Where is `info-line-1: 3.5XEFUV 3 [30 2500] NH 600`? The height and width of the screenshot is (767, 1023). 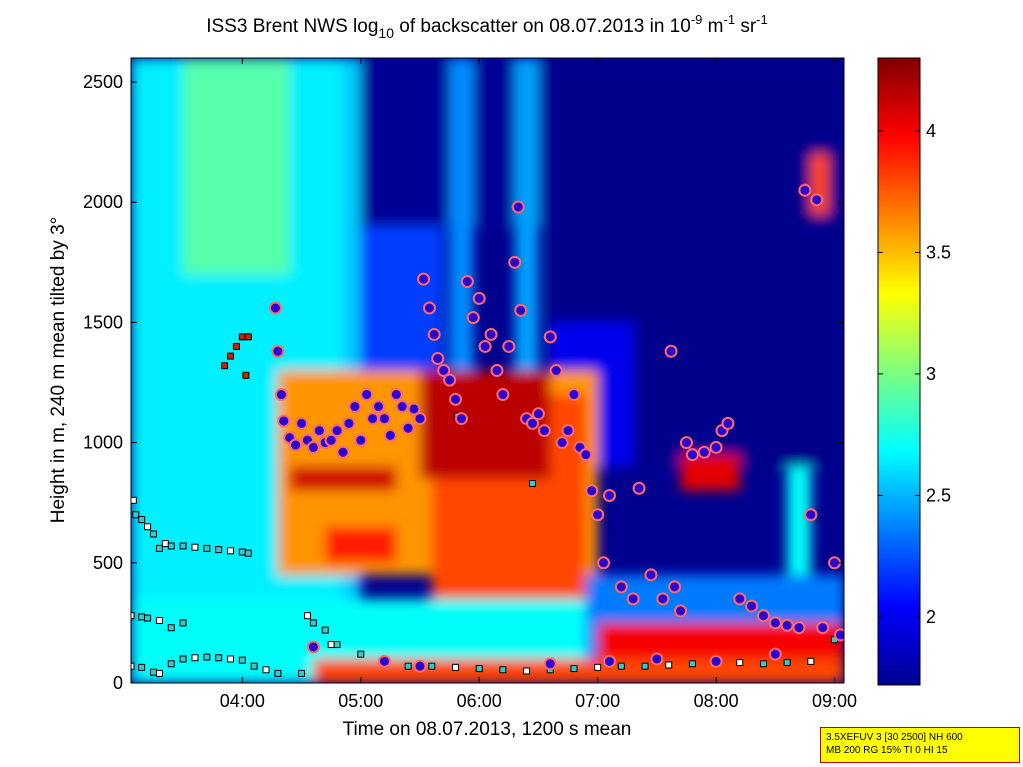 info-line-1: 3.5XEFUV 3 [30 2500] NH 600 is located at coordinates (894, 737).